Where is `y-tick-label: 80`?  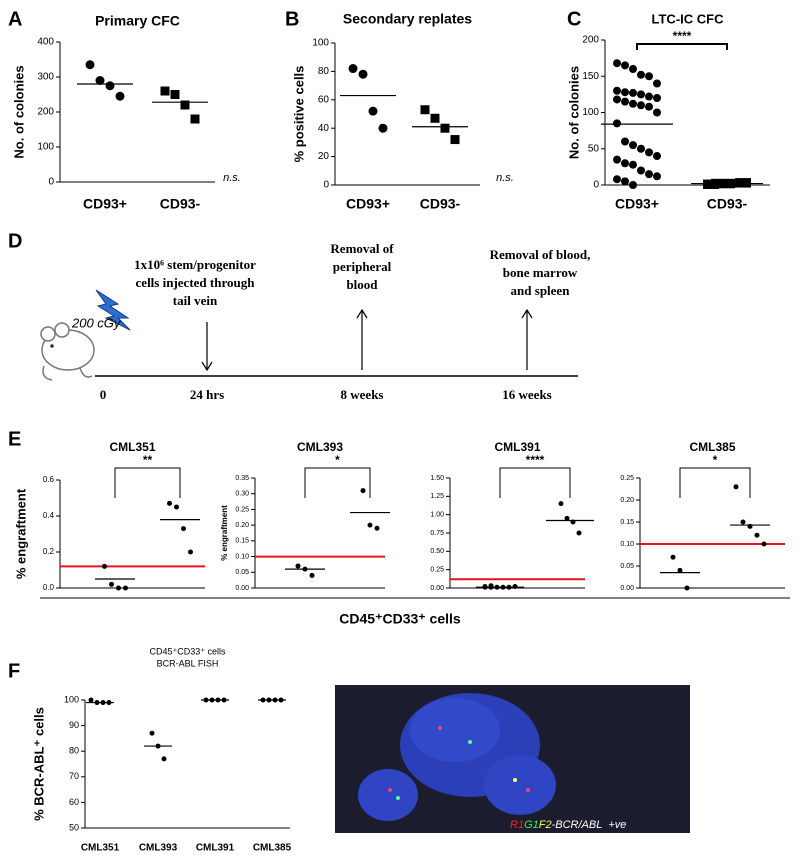
y-tick-label: 80 is located at coordinates (324, 71).